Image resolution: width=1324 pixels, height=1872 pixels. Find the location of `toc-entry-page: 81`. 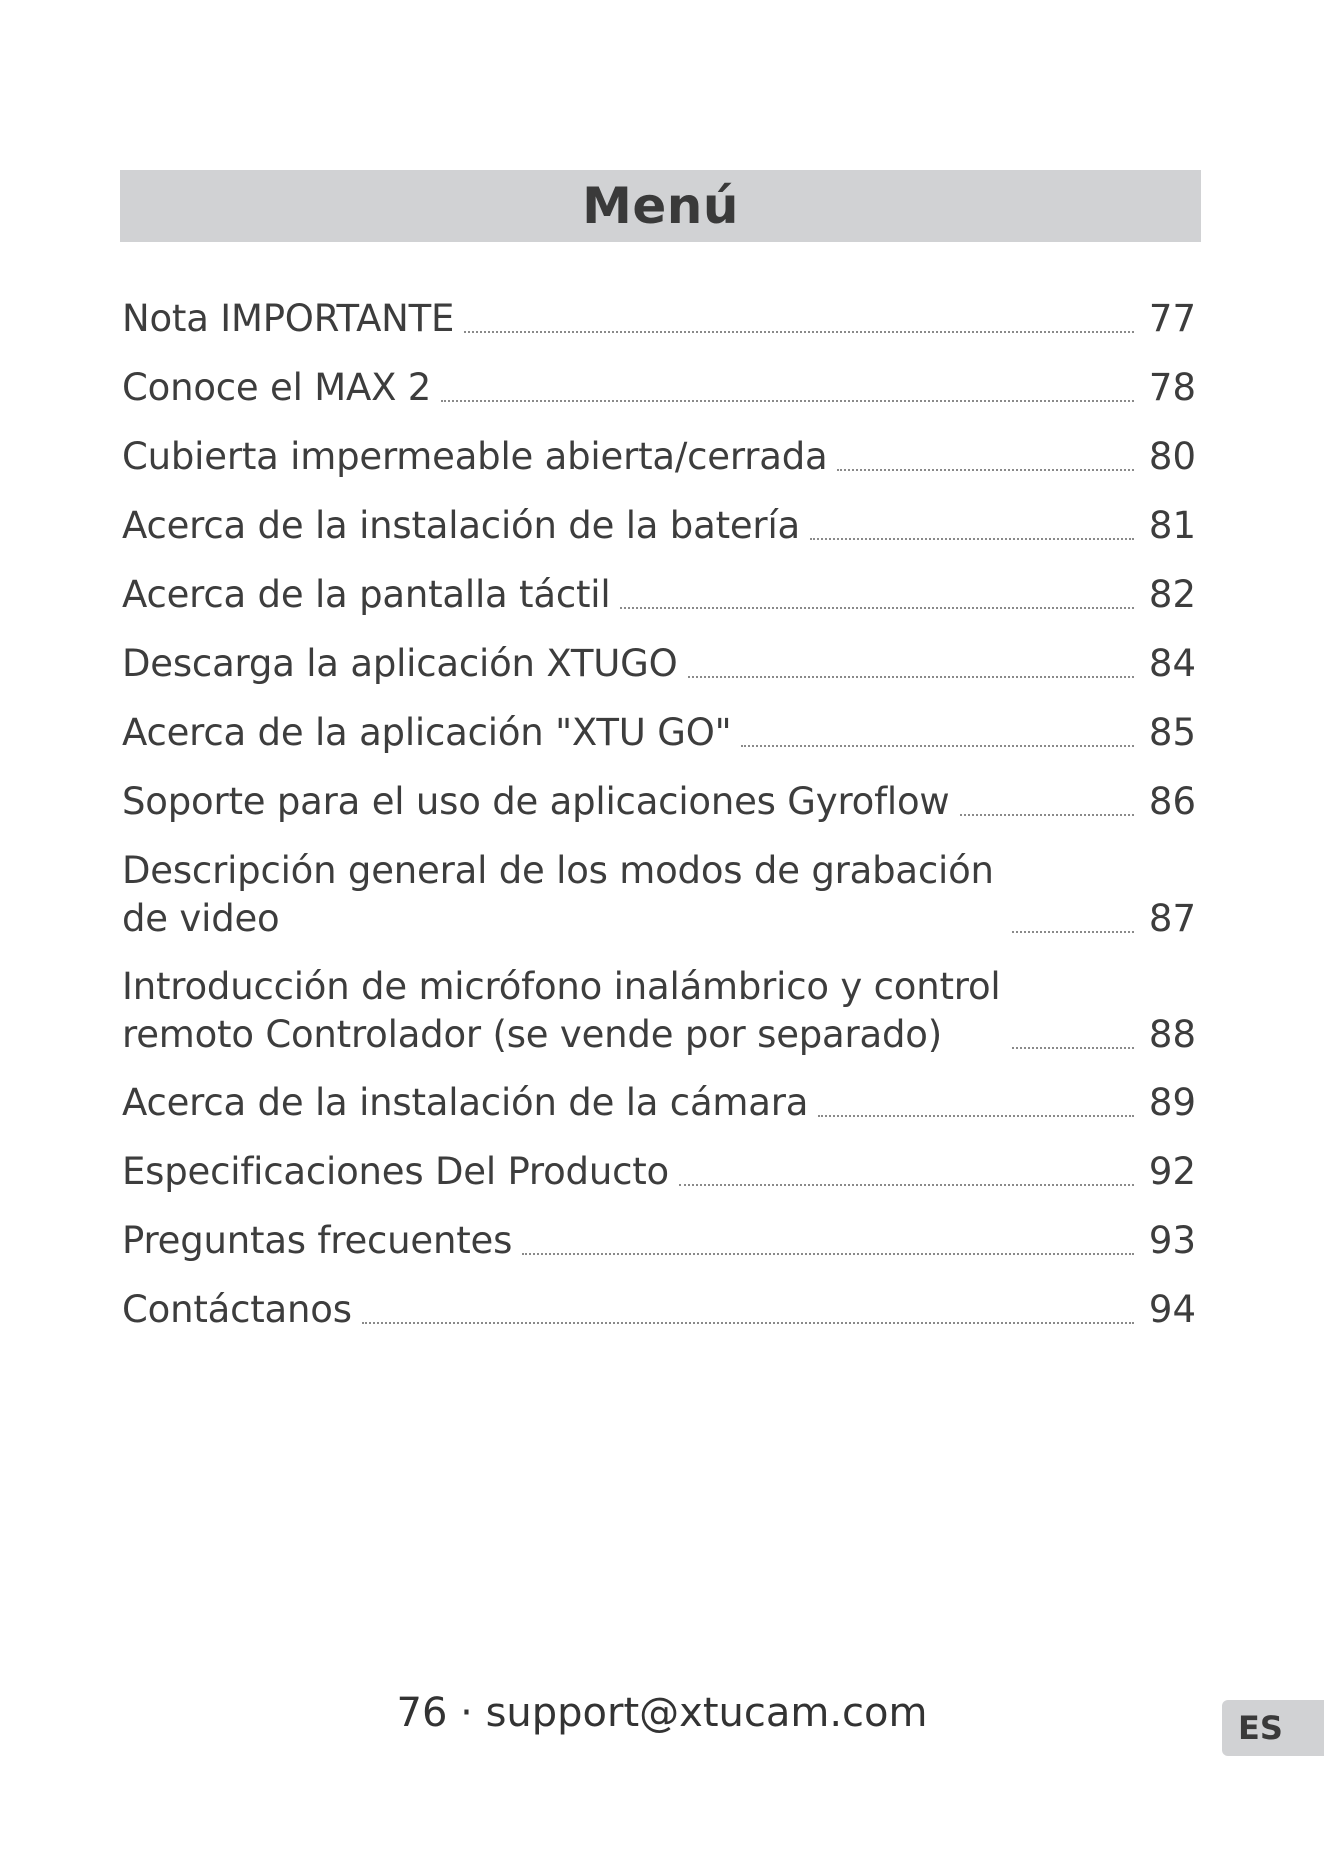

toc-entry-page: 81 is located at coordinates (1172, 525).